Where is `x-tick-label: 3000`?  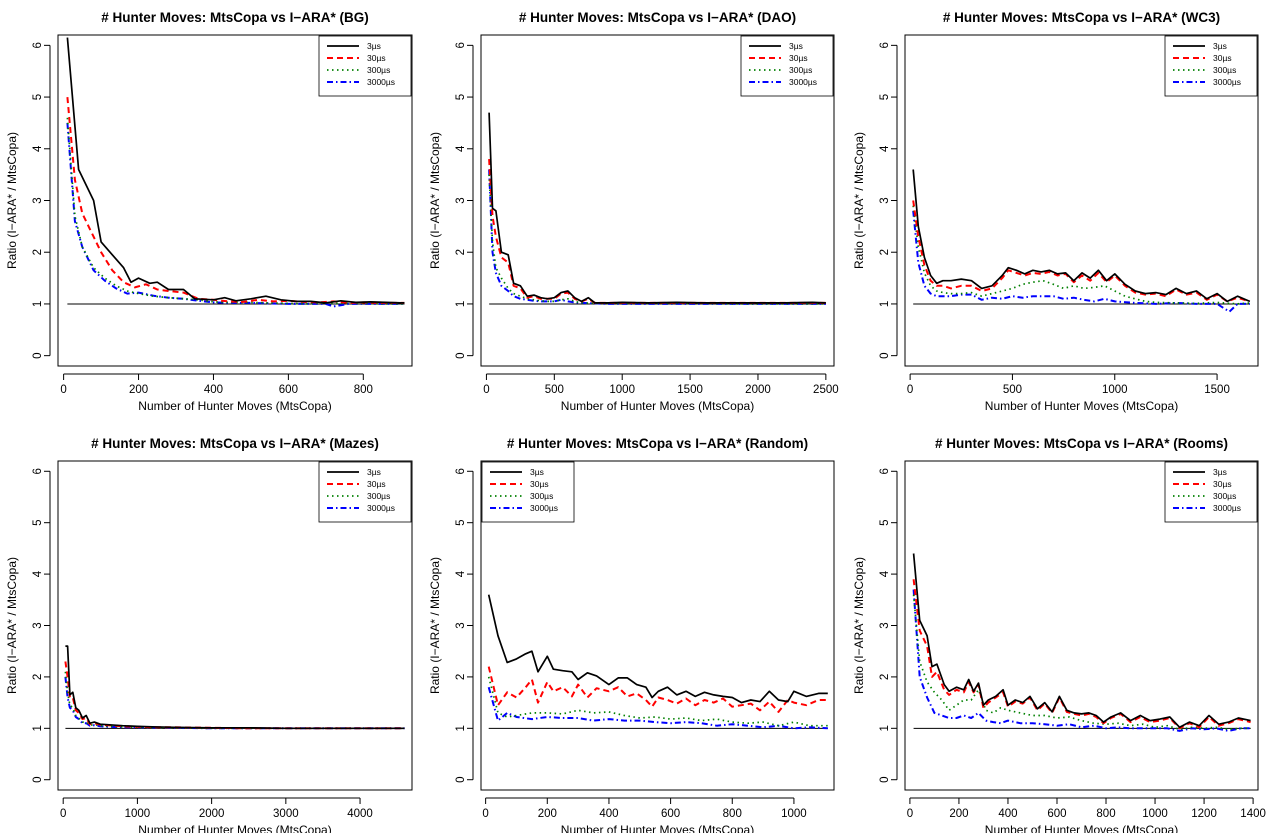
x-tick-label: 3000 is located at coordinates (286, 814).